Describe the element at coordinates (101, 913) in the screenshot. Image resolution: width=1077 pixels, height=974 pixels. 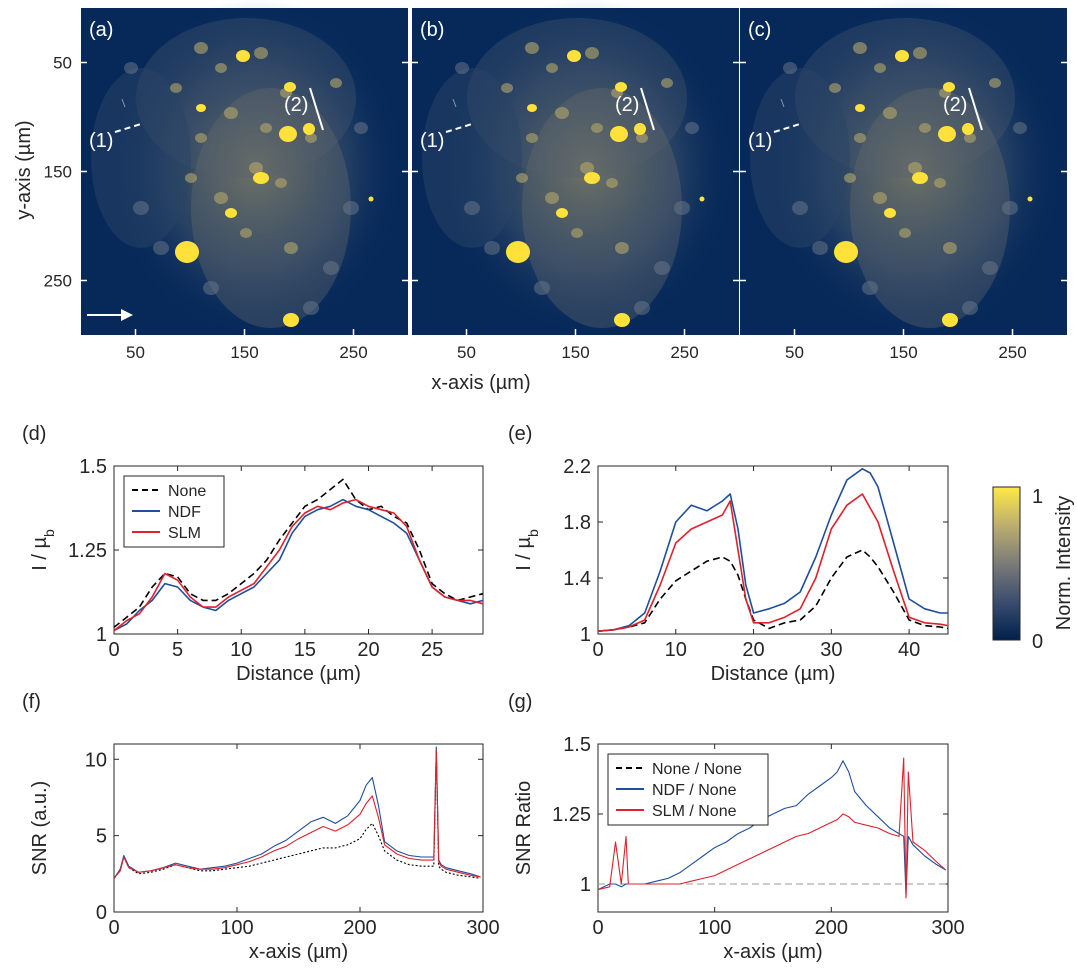
I see `y-tick-label: 0` at that location.